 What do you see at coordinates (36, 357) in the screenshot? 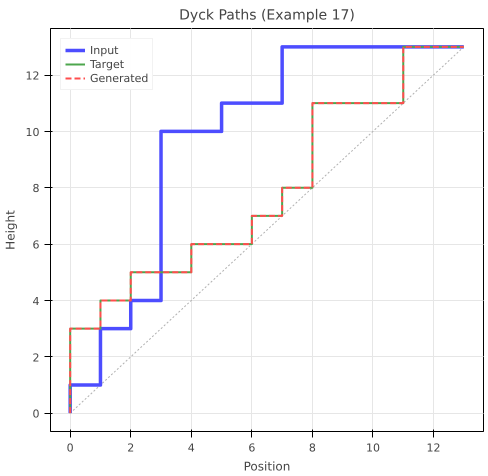
I see `y-tick-label: 2` at bounding box center [36, 357].